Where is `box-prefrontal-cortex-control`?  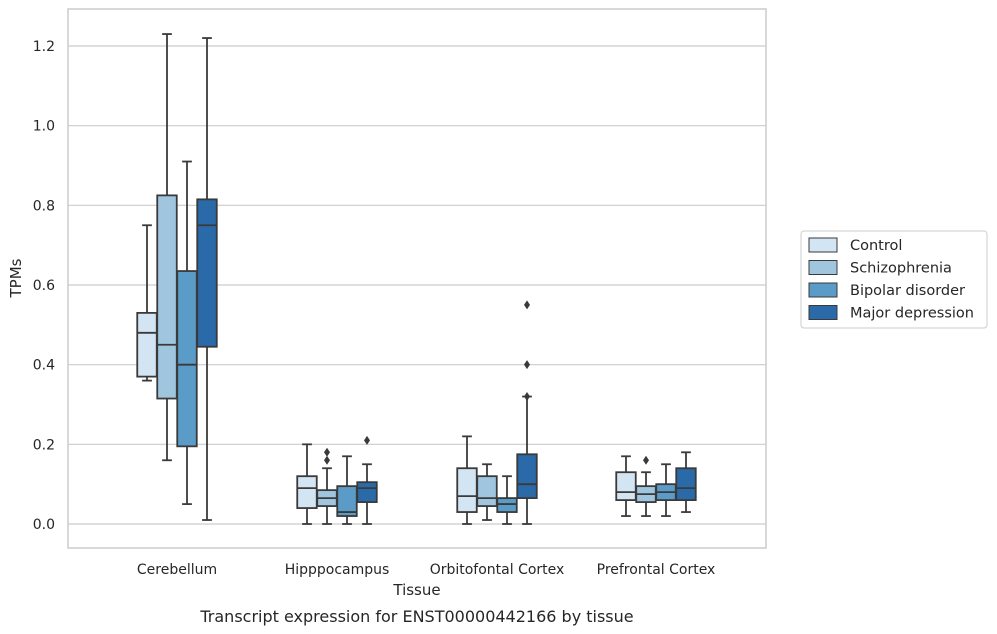 box-prefrontal-cortex-control is located at coordinates (626, 486).